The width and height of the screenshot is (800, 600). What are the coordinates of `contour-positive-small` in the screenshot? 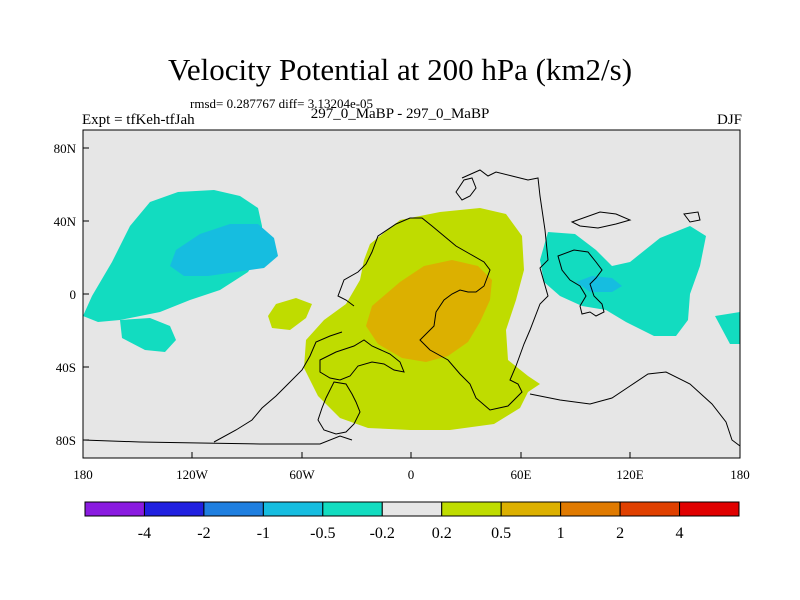 It's located at (290, 314).